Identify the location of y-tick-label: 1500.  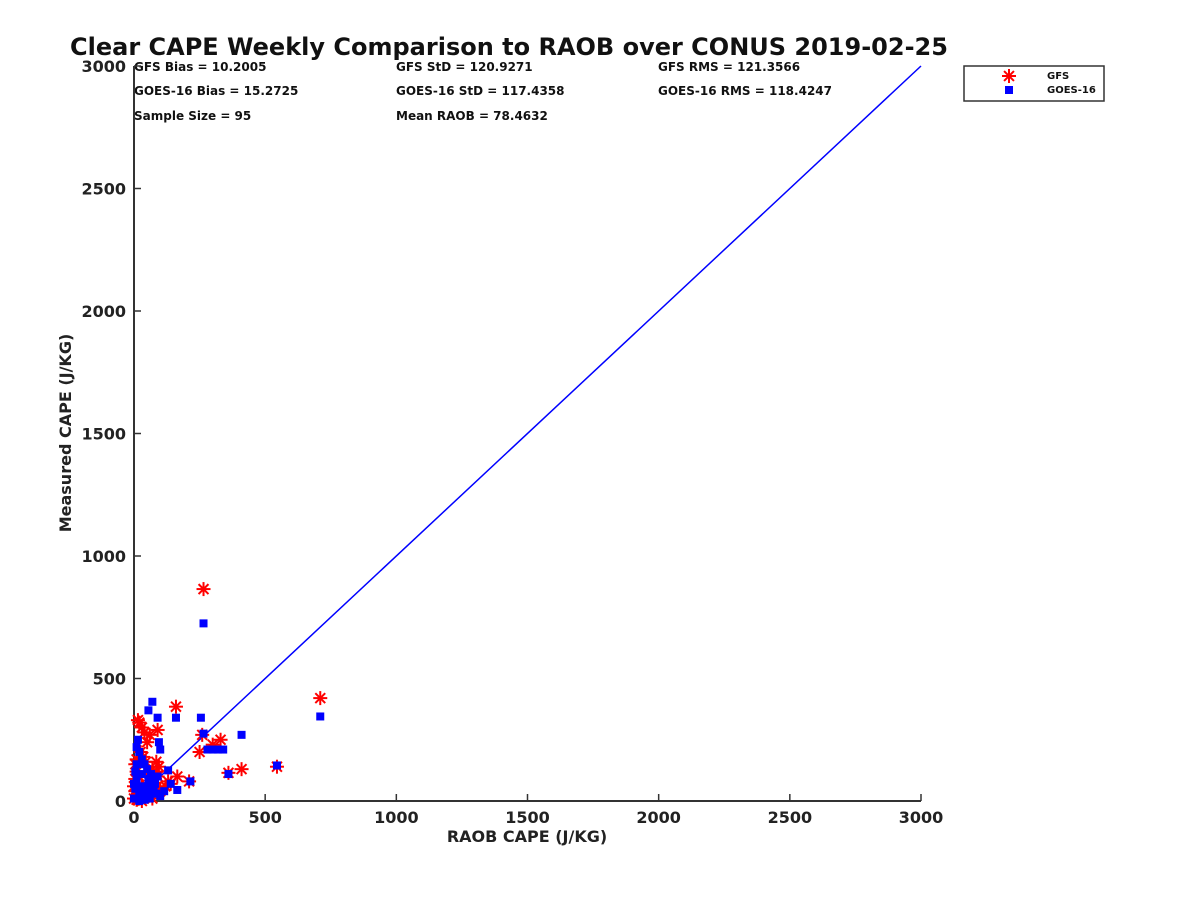
(103, 434).